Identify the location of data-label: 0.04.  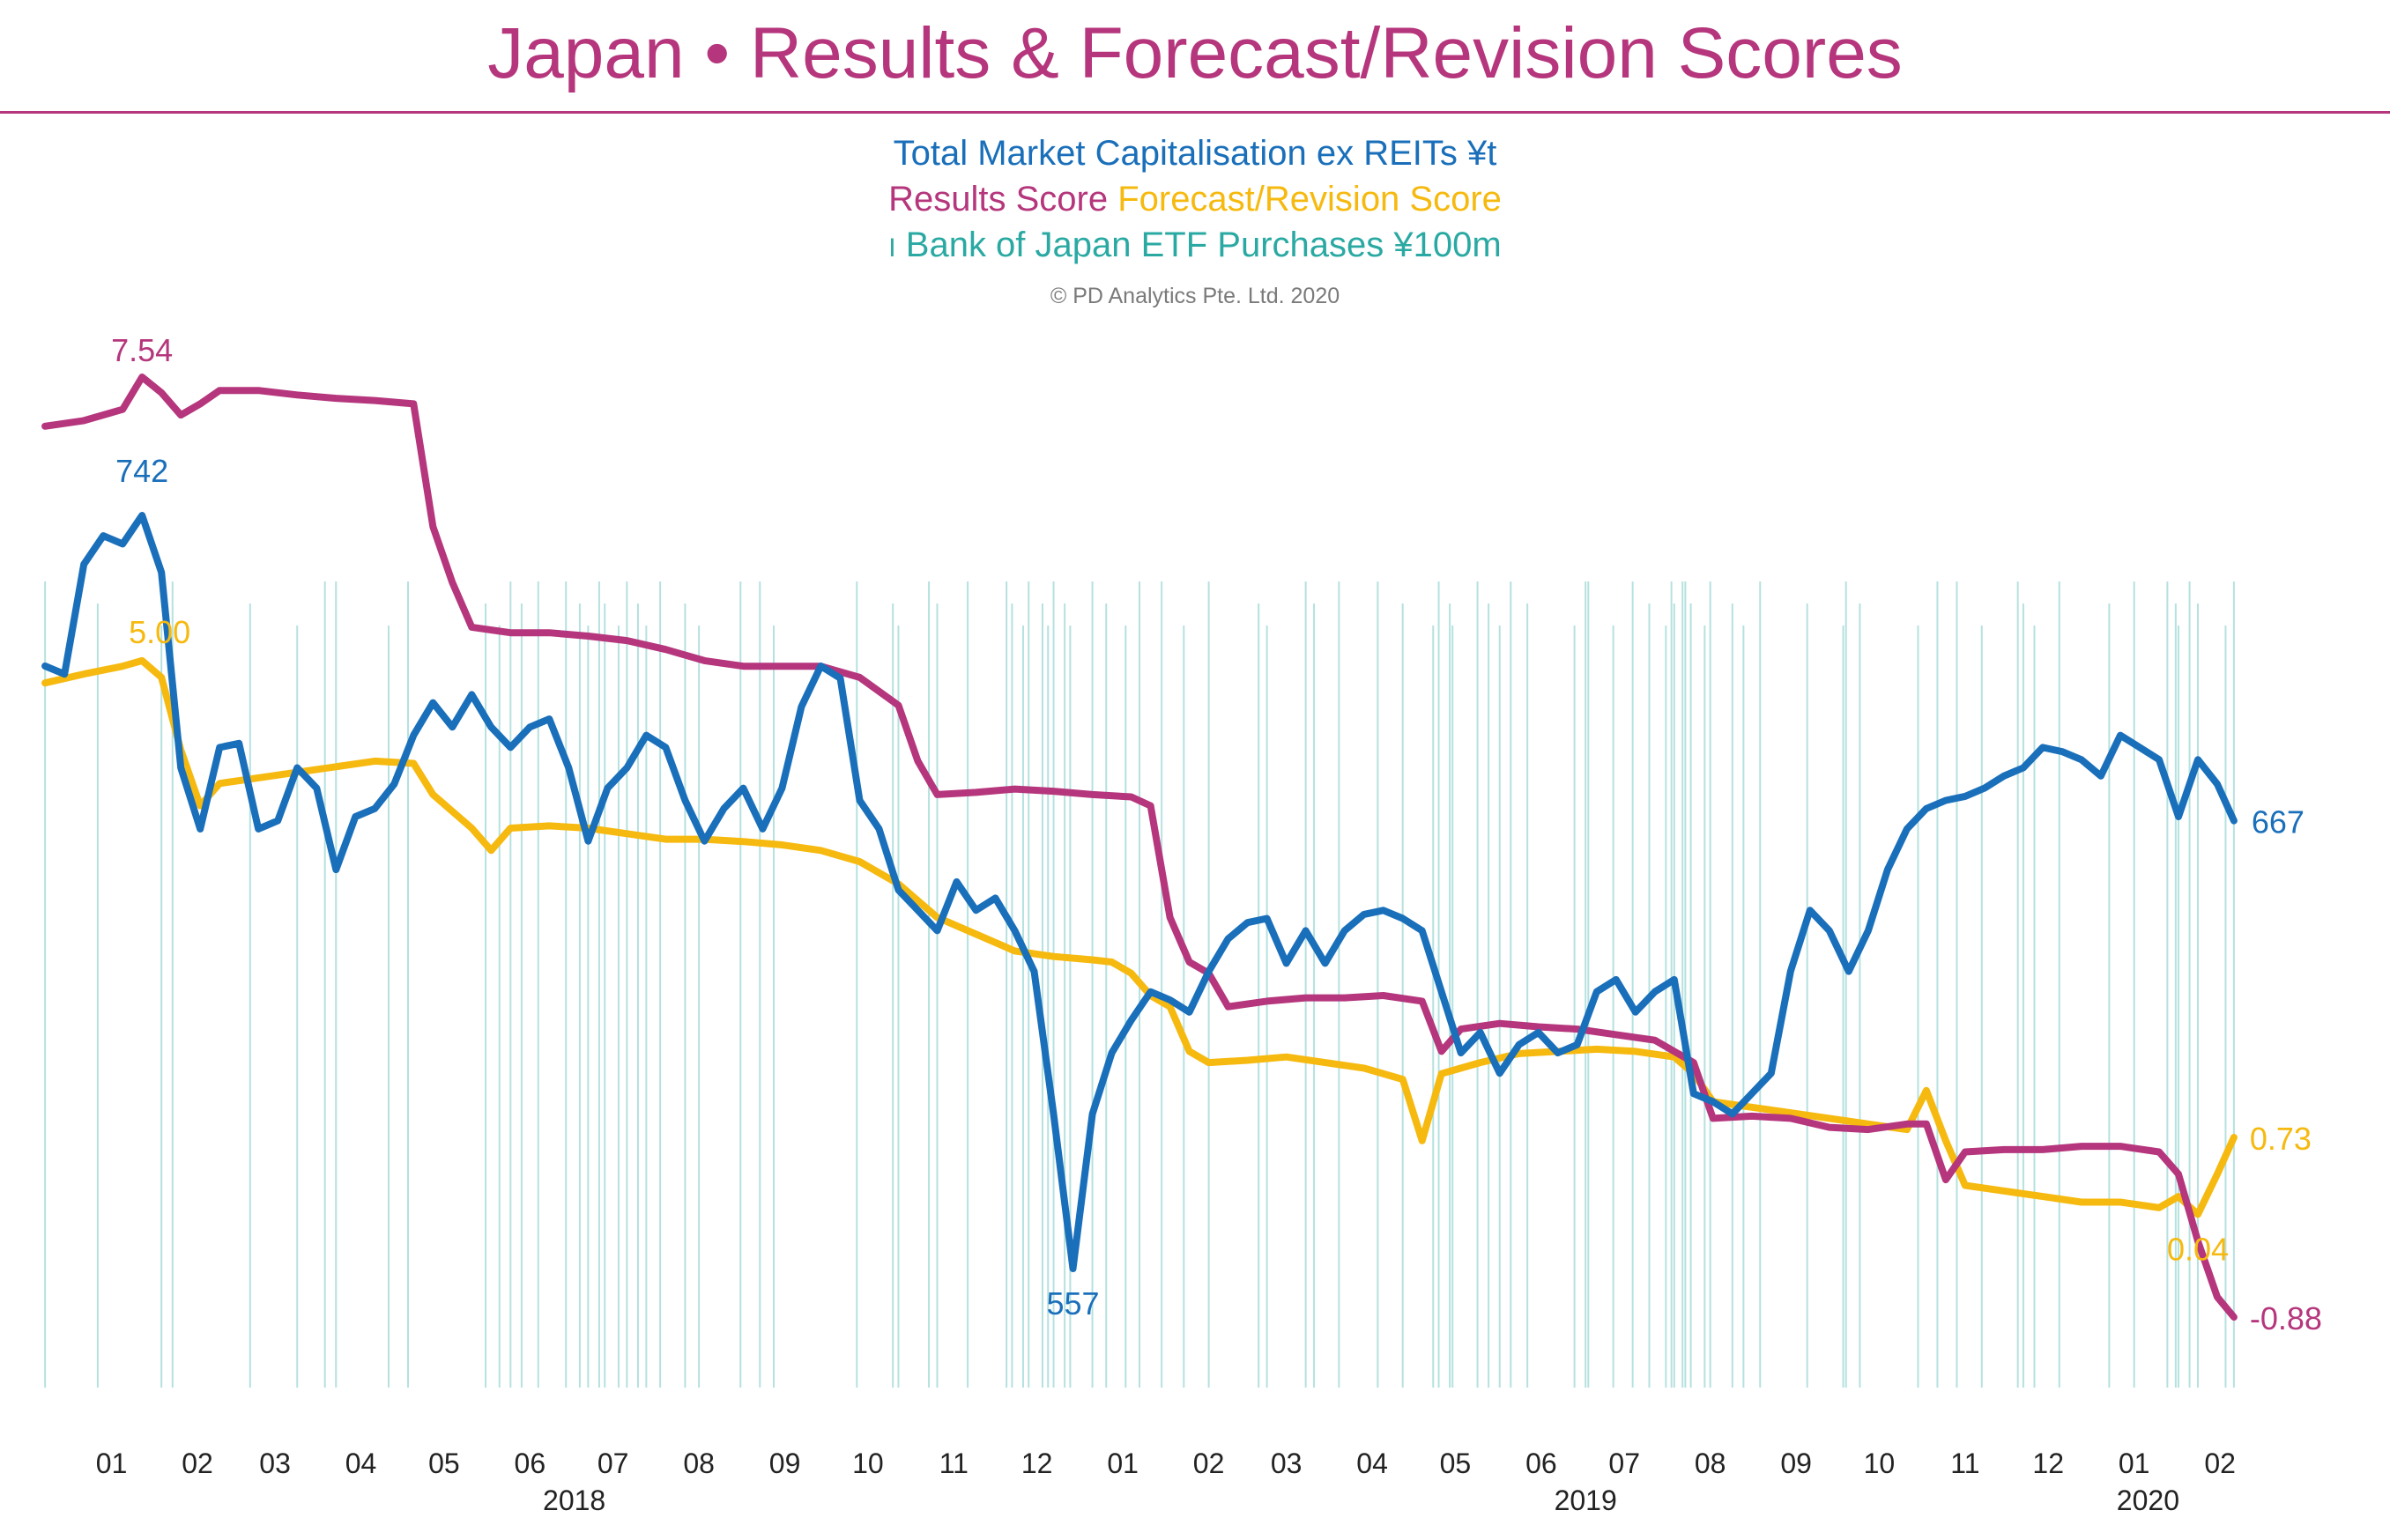
(2198, 1249).